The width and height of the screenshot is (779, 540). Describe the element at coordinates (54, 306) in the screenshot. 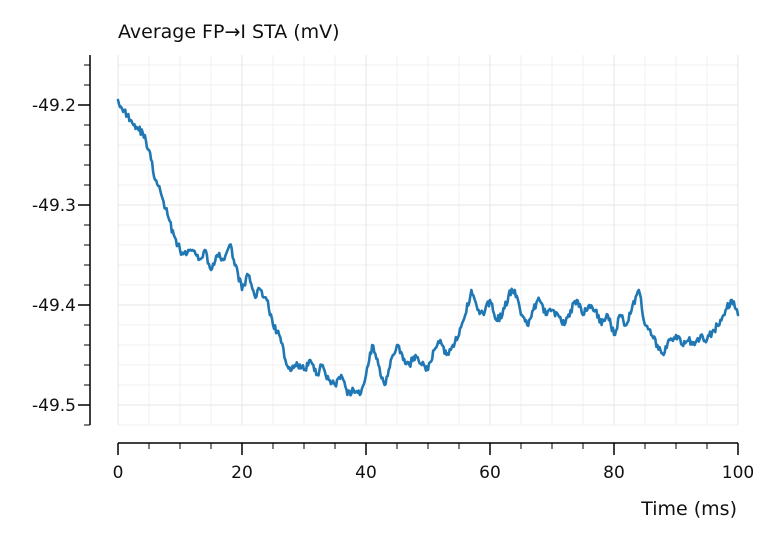

I see `y-tick-label: -49.4` at that location.